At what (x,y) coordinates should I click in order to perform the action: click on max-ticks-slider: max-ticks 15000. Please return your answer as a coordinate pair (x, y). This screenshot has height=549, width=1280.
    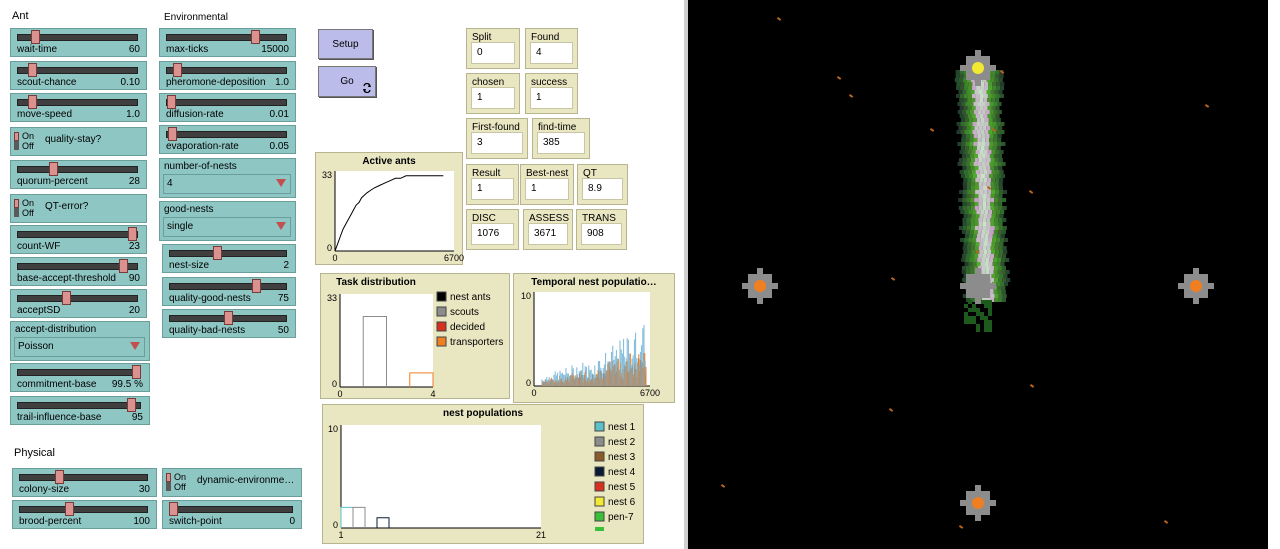
    Looking at the image, I should click on (227, 42).